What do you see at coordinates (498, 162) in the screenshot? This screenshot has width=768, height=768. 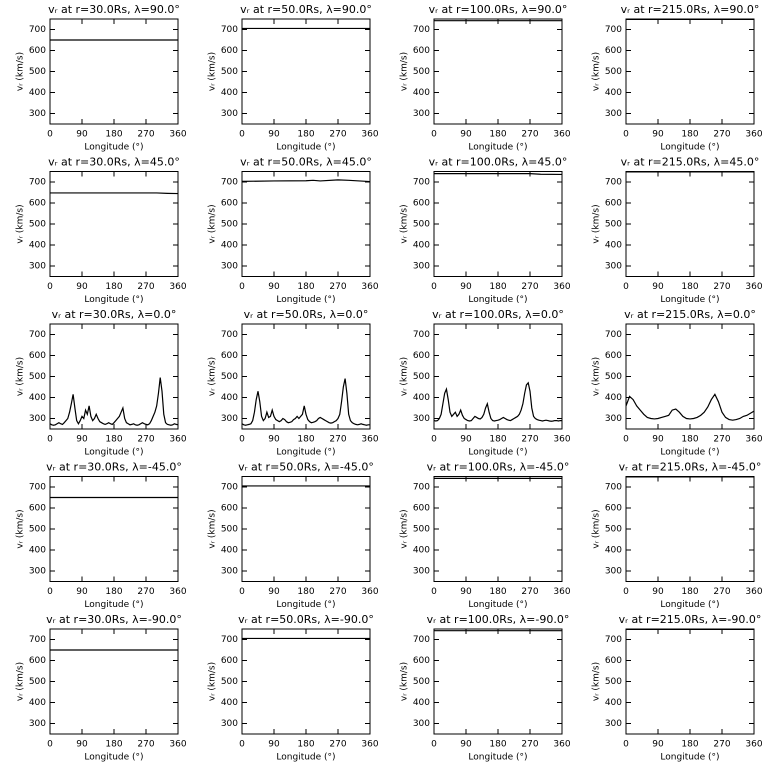 I see `chart-title: vᵣ at r=100.0Rs, λ=45.0°` at bounding box center [498, 162].